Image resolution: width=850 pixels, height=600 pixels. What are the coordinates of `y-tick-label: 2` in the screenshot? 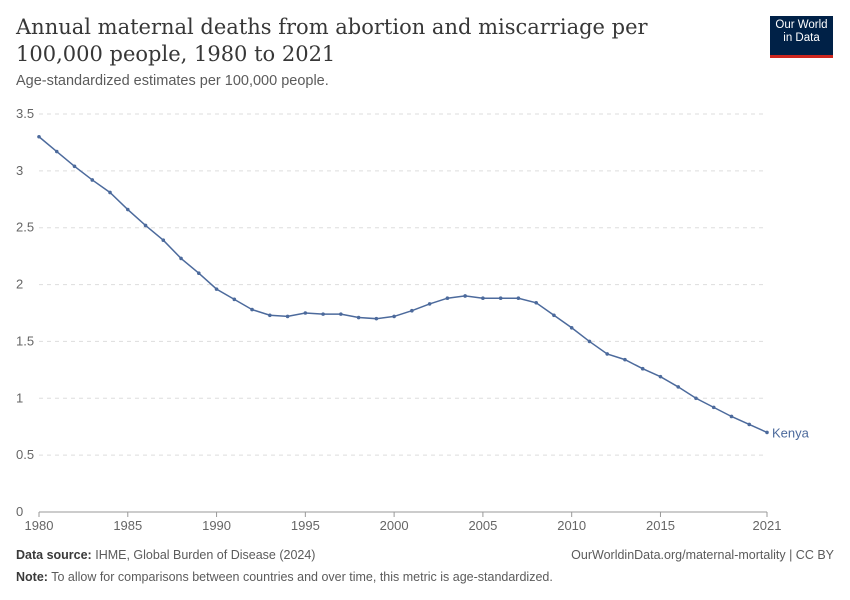 It's located at (19, 284).